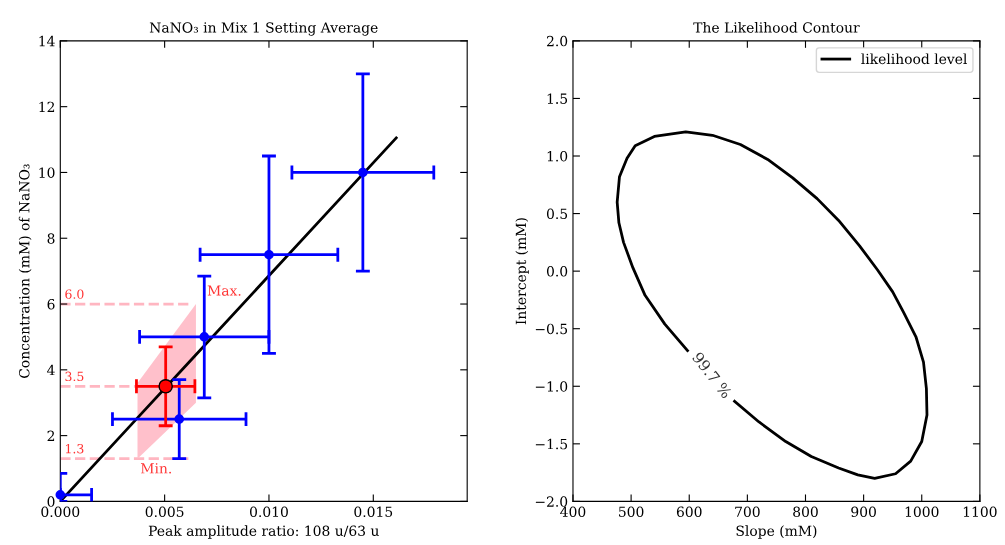 This screenshot has height=545, width=1005. What do you see at coordinates (557, 271) in the screenshot?
I see `y-tick-label: 0.0` at bounding box center [557, 271].